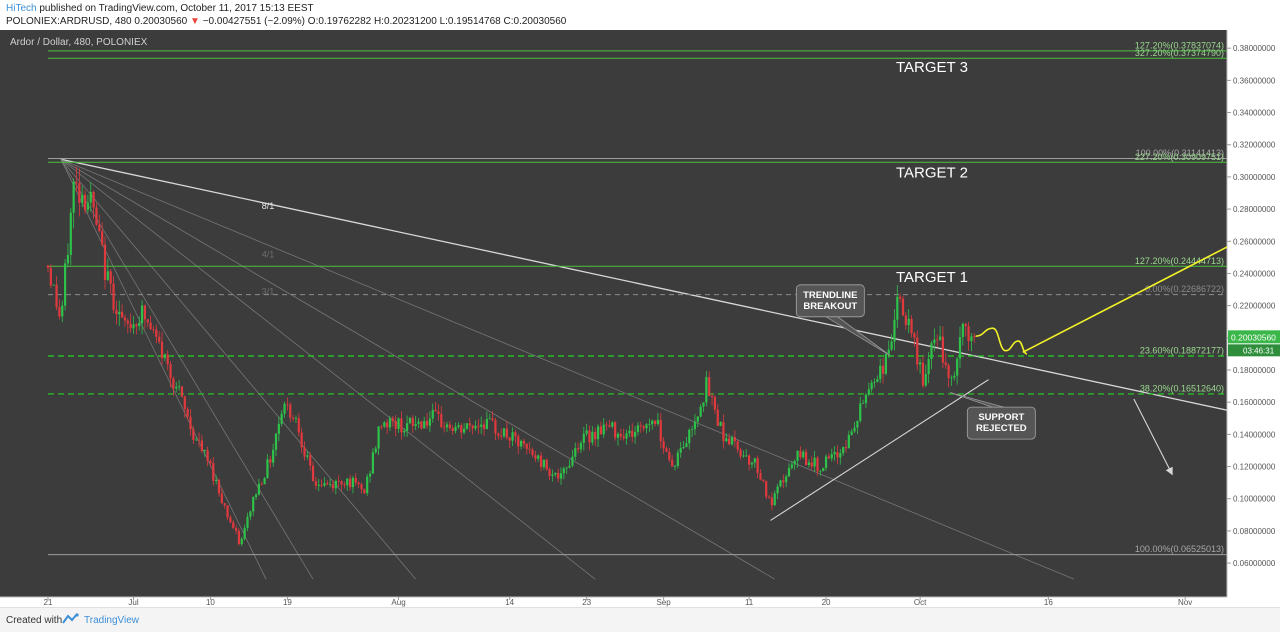 The height and width of the screenshot is (632, 1280). I want to click on level-label: 38.20%(0.16512640), so click(1182, 388).